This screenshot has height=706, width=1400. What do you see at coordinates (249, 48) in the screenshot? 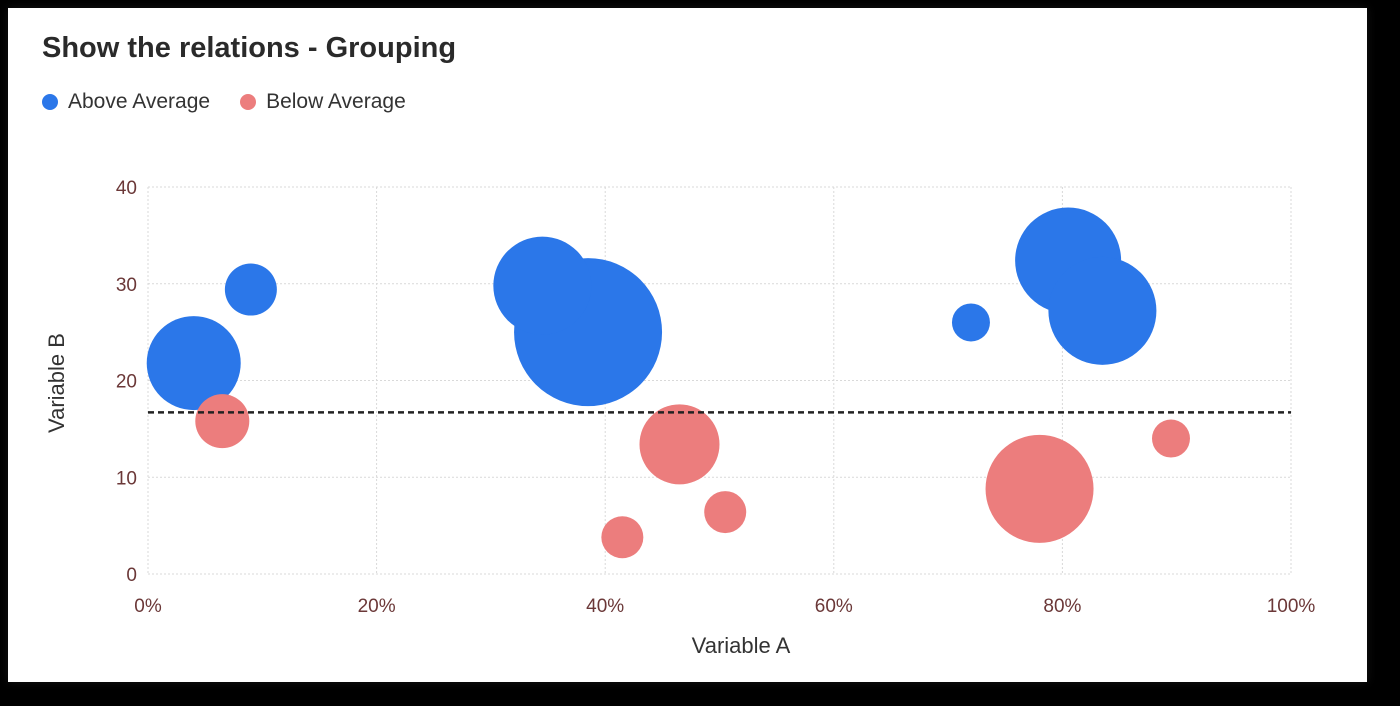
I see `chart-title: Show the relations - Grouping` at bounding box center [249, 48].